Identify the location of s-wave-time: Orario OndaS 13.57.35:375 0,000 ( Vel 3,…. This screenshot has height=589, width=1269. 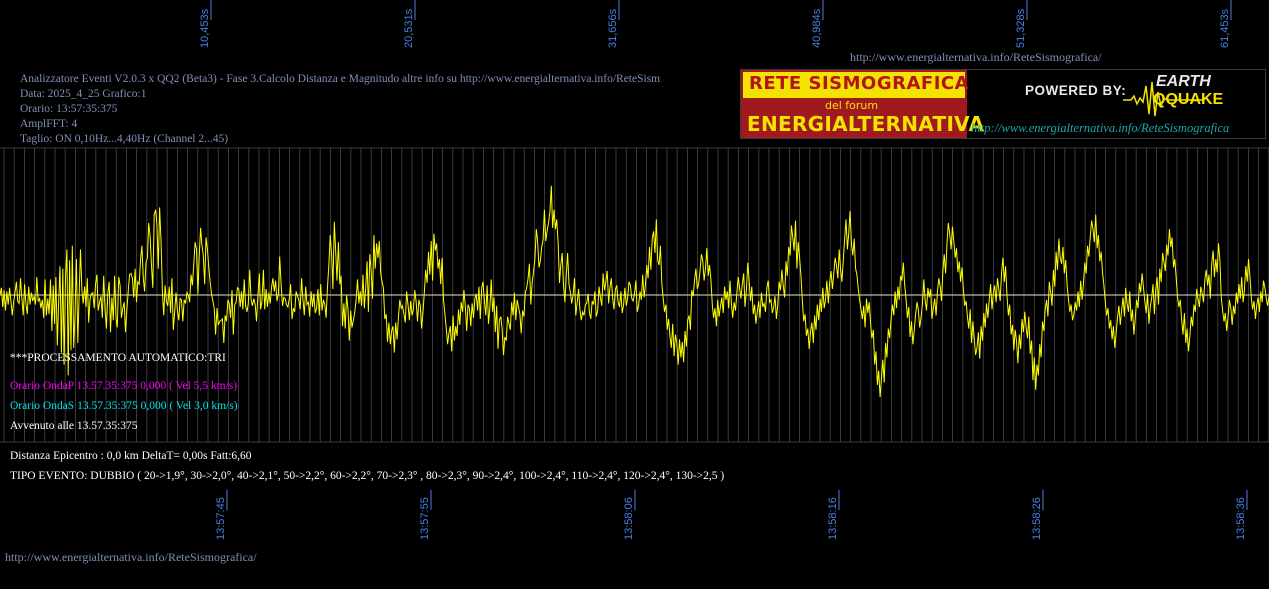
(124, 406).